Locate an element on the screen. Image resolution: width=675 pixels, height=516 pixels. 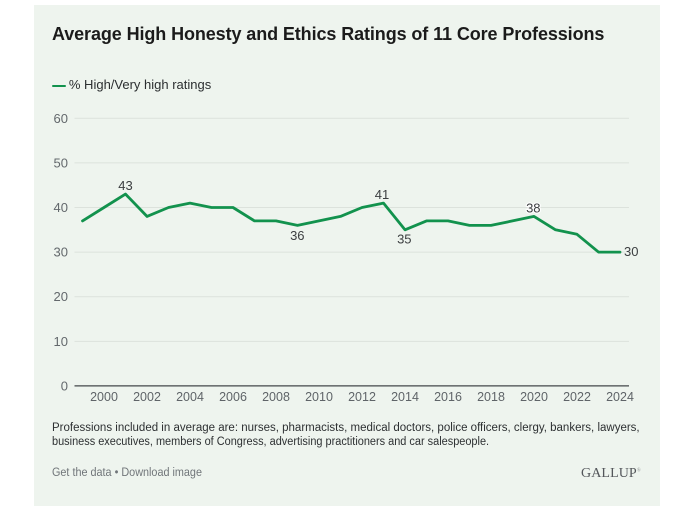
svg-text: 2000 is located at coordinates (104, 397).